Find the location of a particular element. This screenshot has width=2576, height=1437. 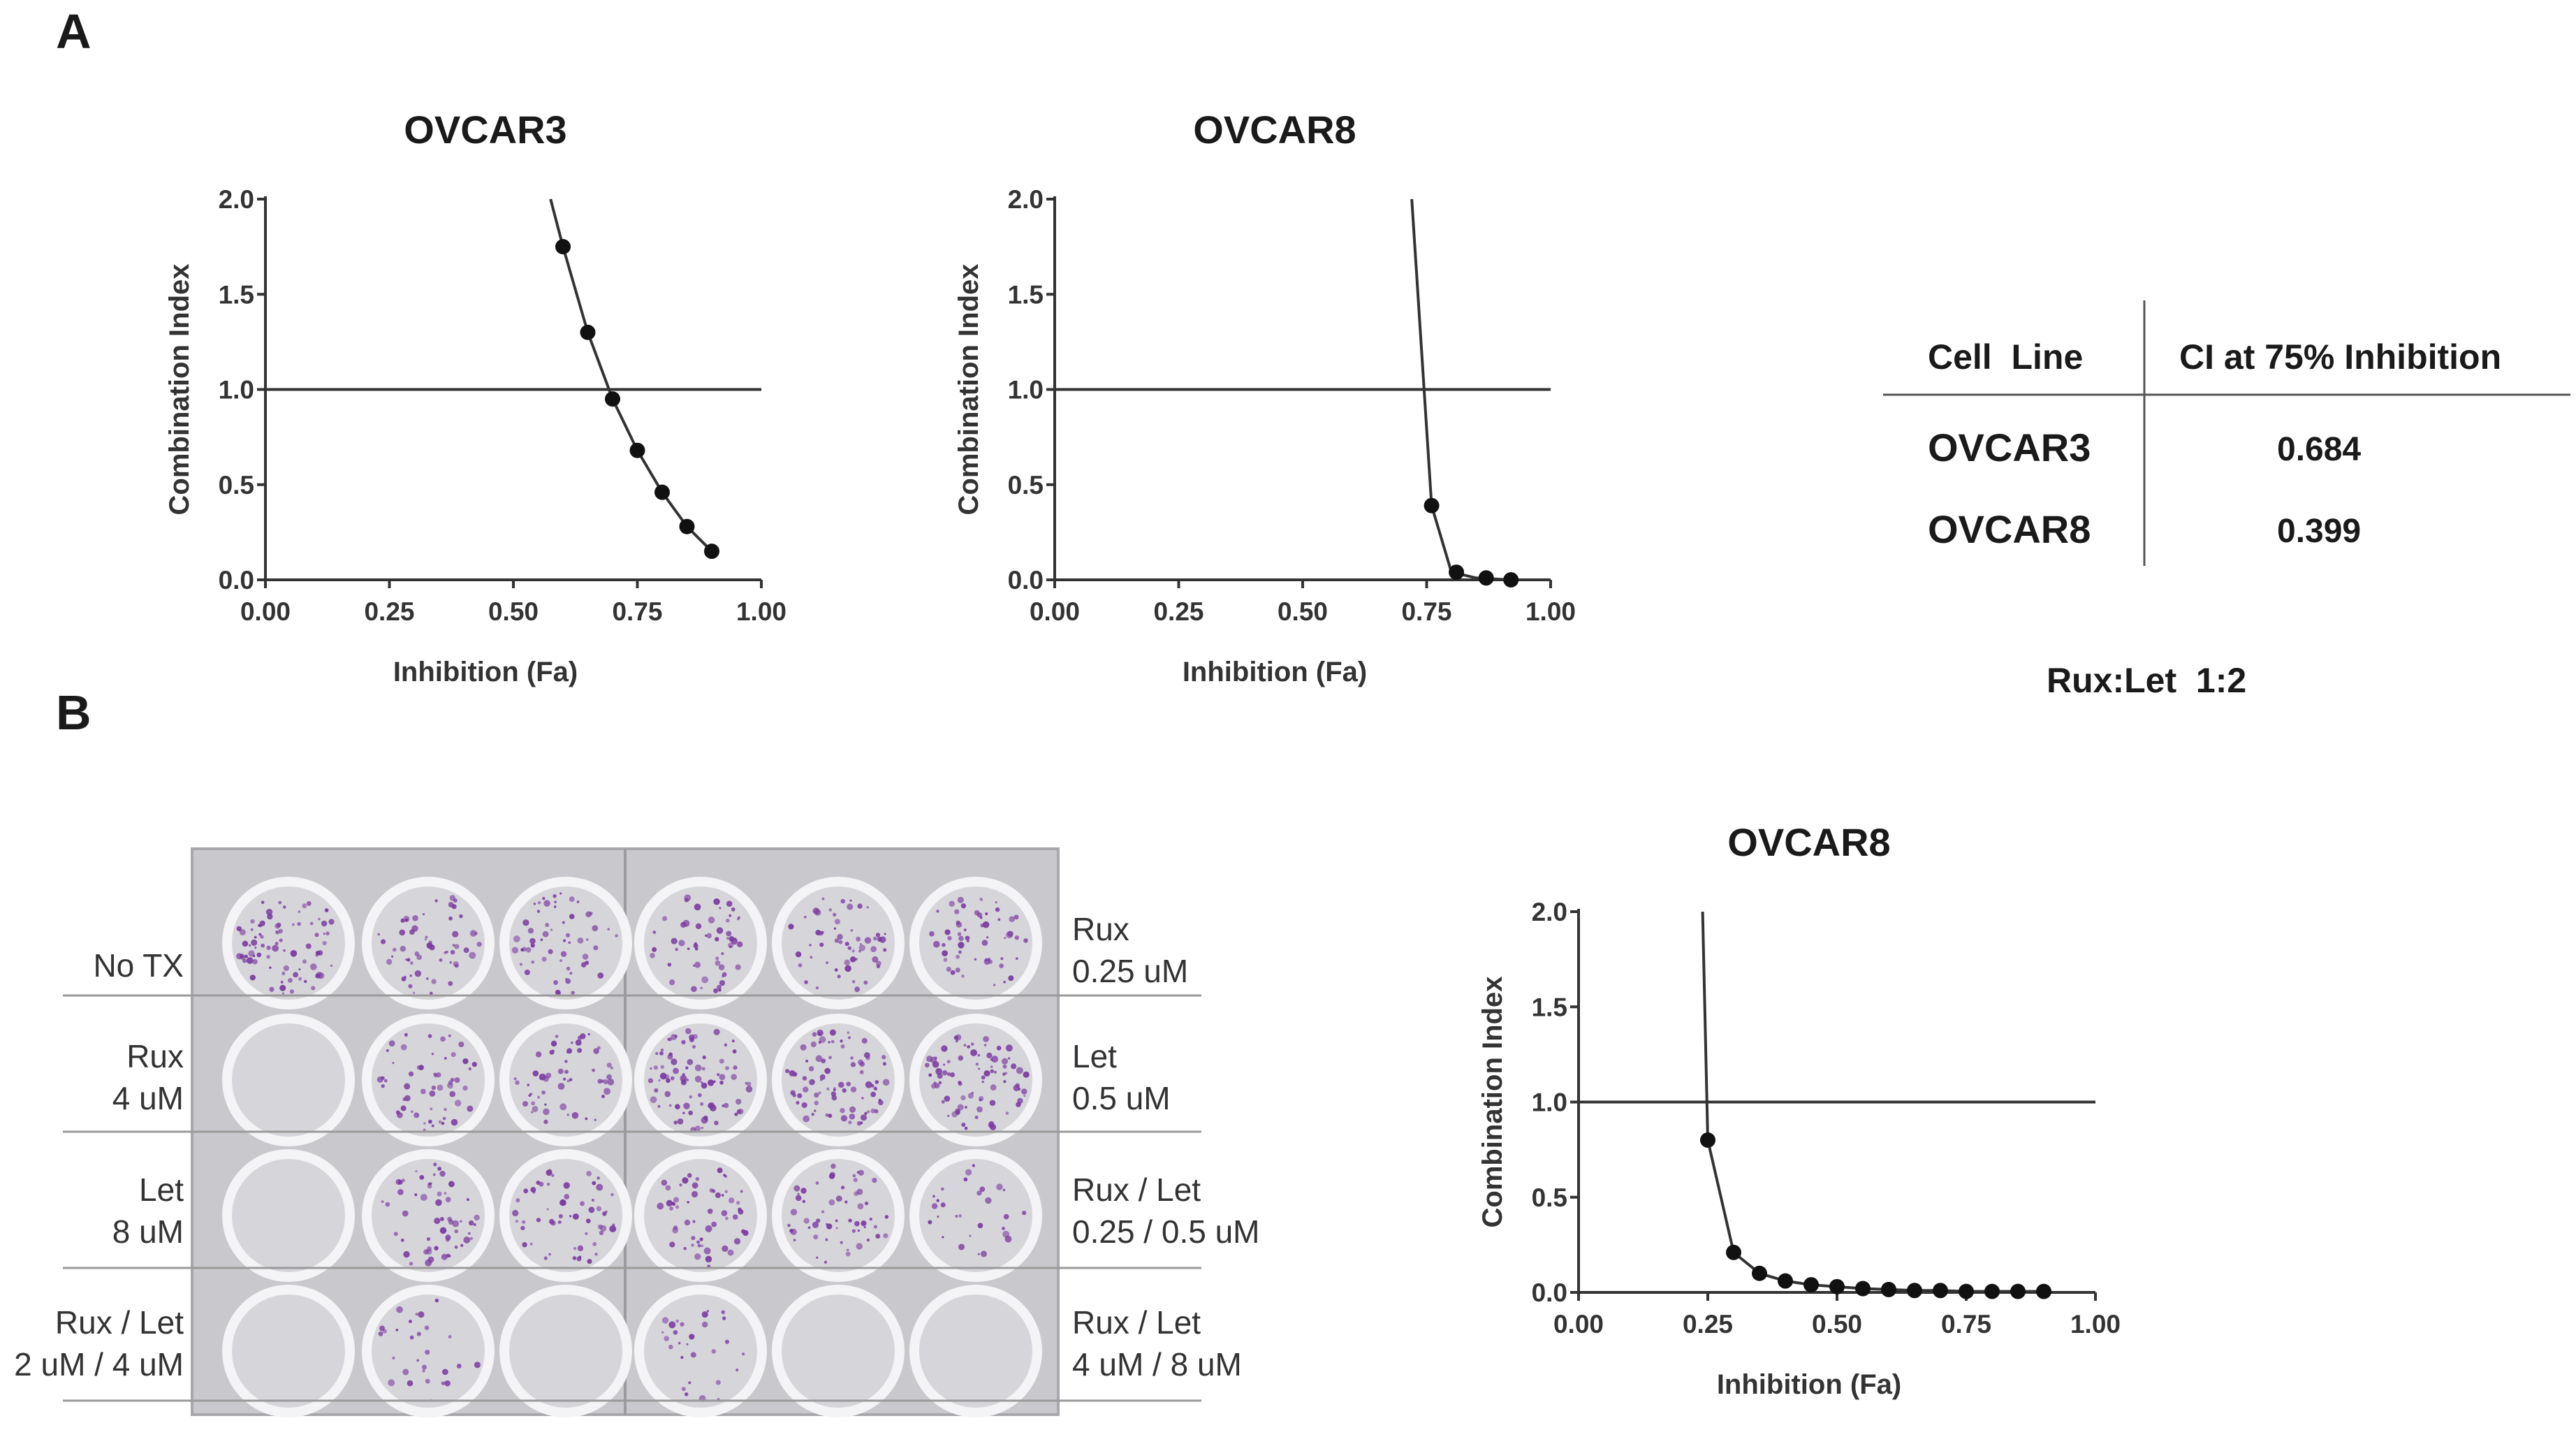

panel-b-label: B is located at coordinates (74, 712).